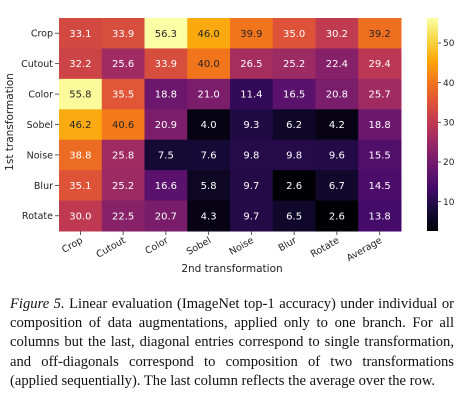 Image resolution: width=462 pixels, height=419 pixels. Describe the element at coordinates (80, 125) in the screenshot. I see `cell-value-label: 46.2` at that location.